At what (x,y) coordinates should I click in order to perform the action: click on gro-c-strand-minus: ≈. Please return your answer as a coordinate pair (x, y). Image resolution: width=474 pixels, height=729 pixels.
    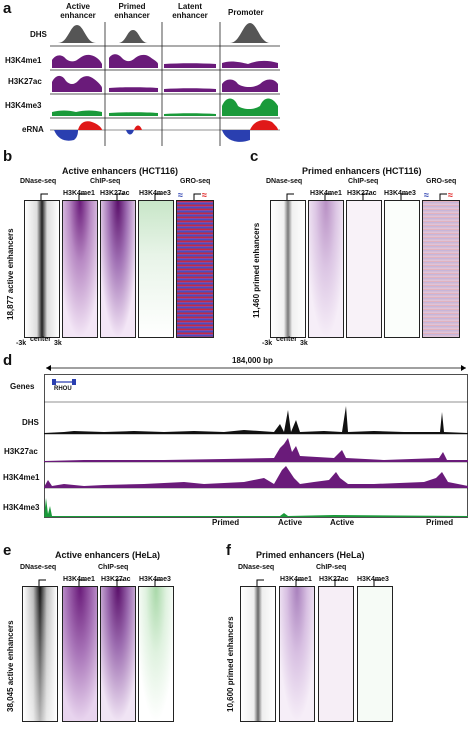
    Looking at the image, I should click on (426, 195).